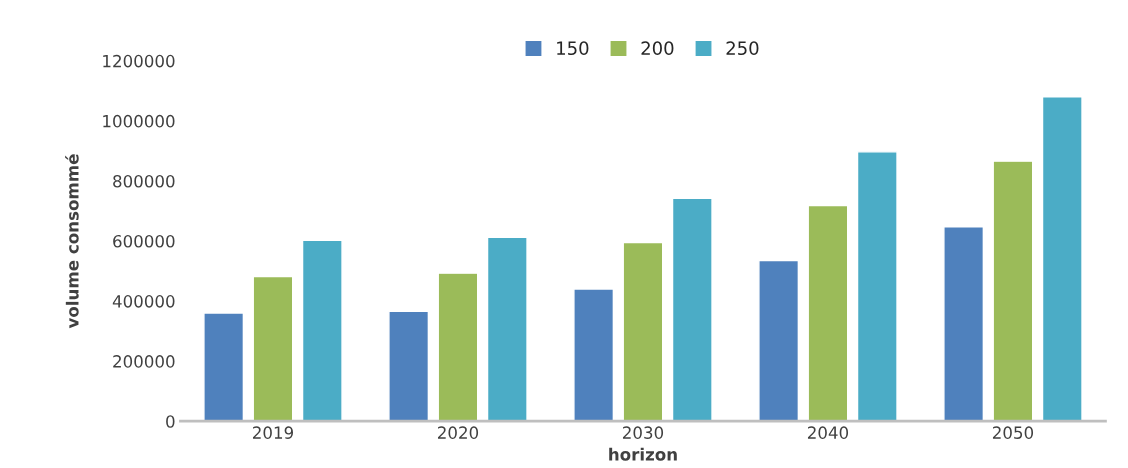  What do you see at coordinates (144, 181) in the screenshot?
I see `y-tick-label: 800000` at bounding box center [144, 181].